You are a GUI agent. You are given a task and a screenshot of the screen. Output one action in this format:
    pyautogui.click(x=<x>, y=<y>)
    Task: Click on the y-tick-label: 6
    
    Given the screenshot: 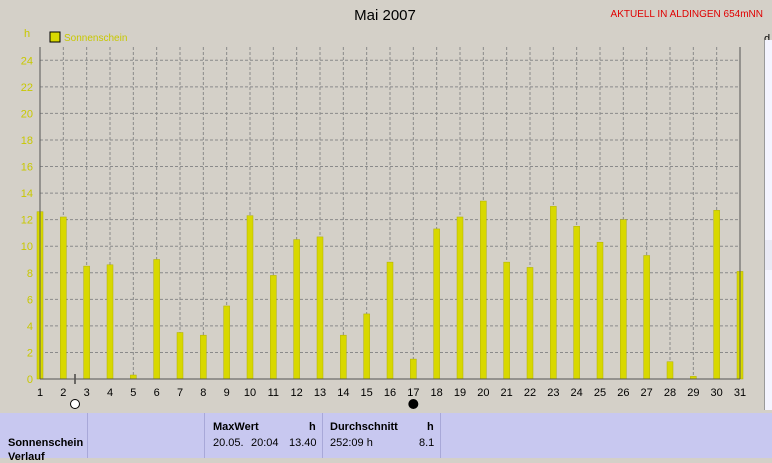 What is the action you would take?
    pyautogui.click(x=30, y=300)
    